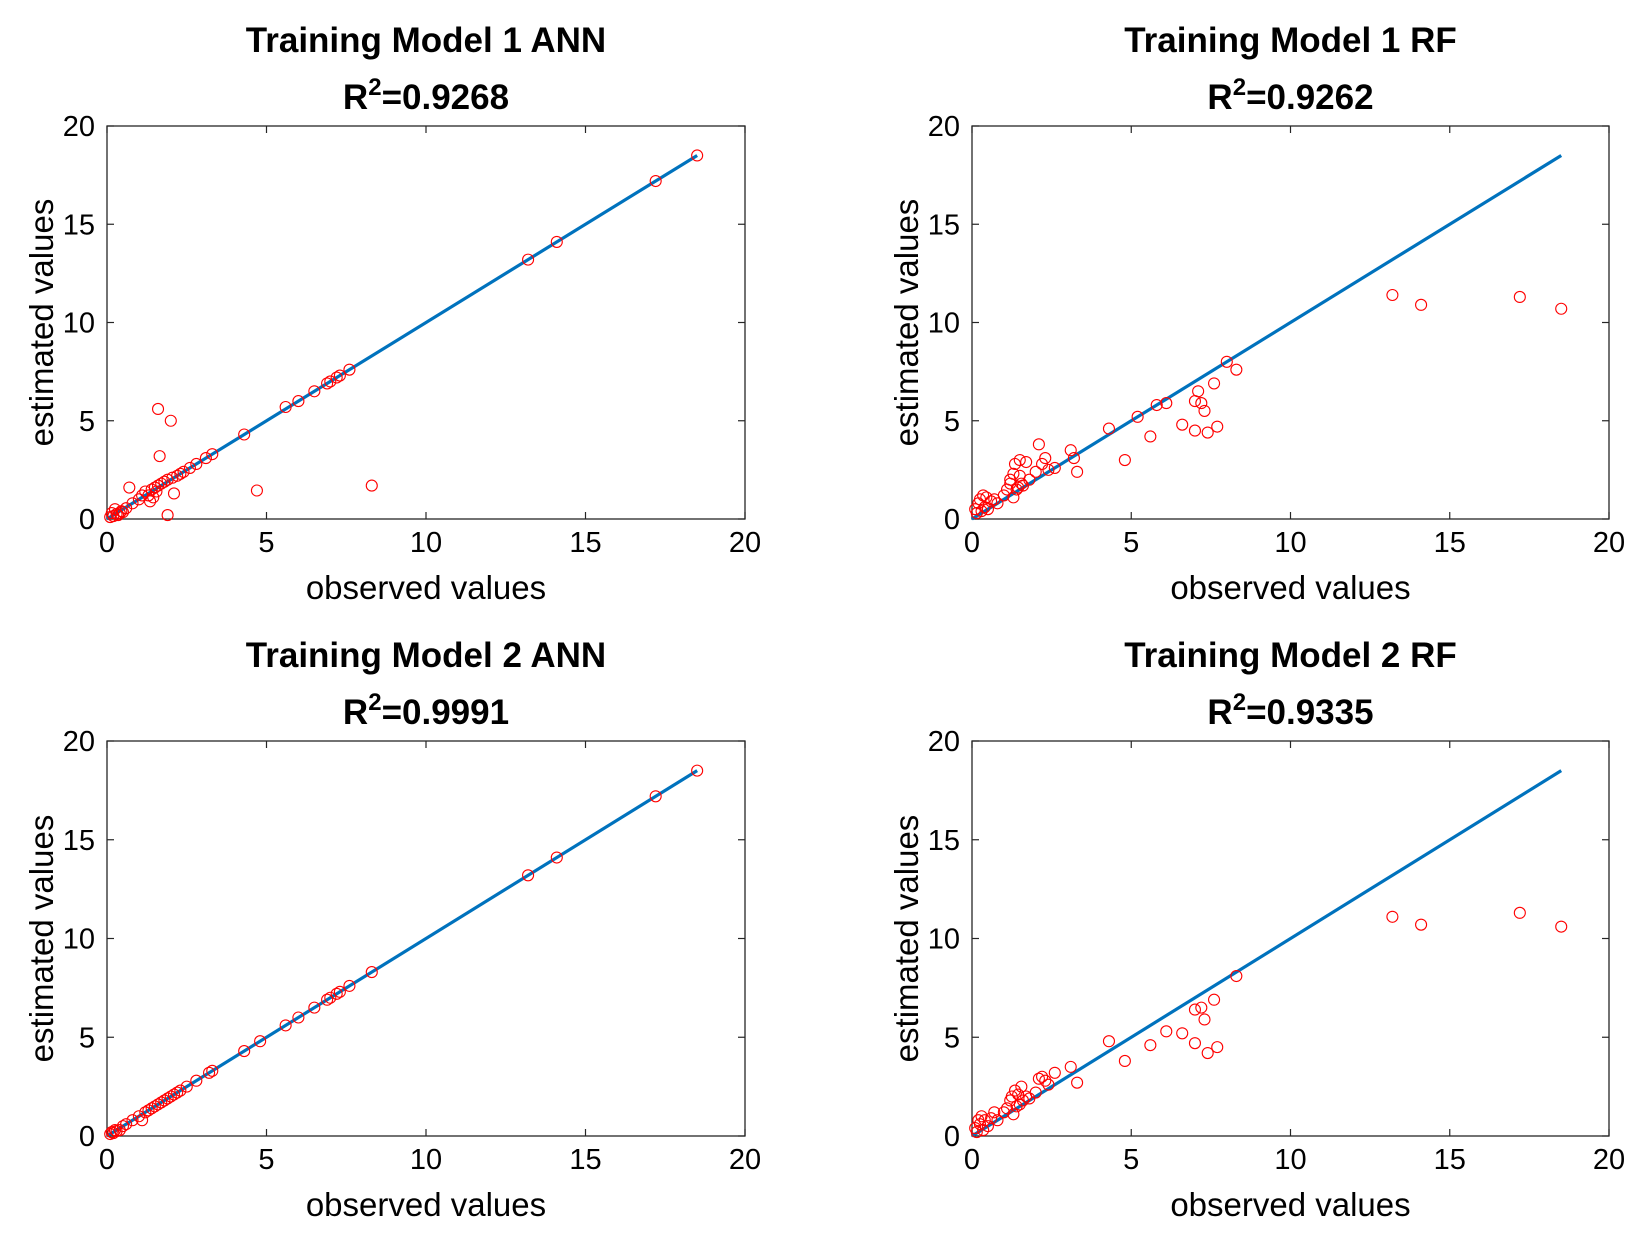 The image size is (1641, 1246). I want to click on chart-4-r2-symbol: R, so click(1219, 712).